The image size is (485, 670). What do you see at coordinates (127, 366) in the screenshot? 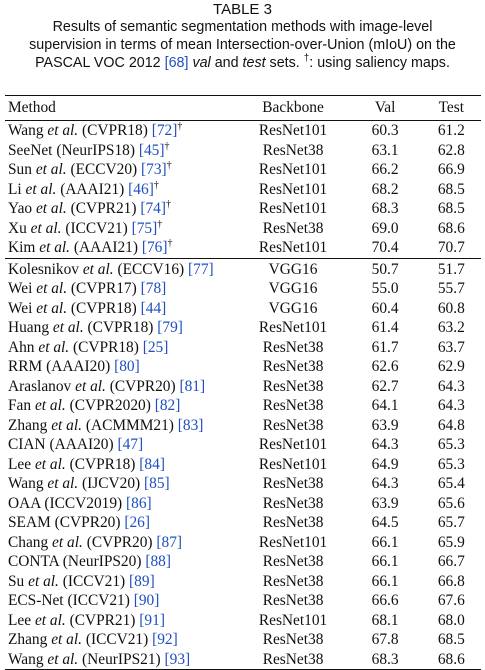
I see `citation-link: [80]` at bounding box center [127, 366].